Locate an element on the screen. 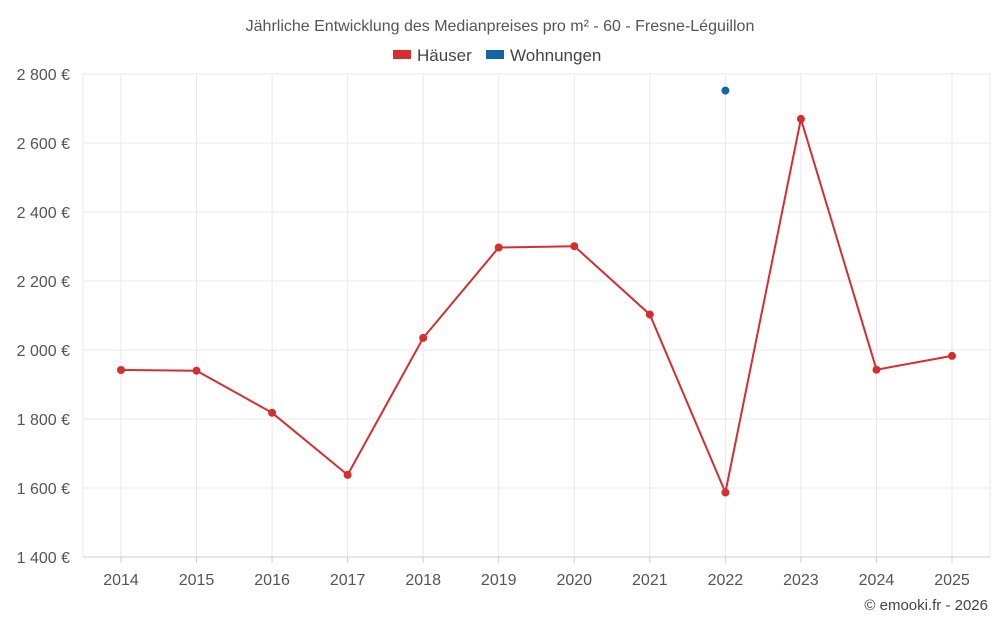  y-tick-label: 2 400 € is located at coordinates (43, 213).